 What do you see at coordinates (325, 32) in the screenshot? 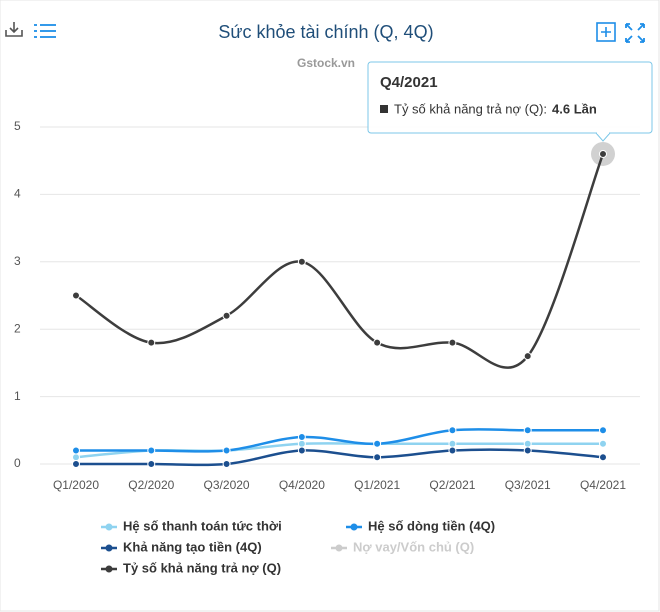
I see `chart-title: Sức khỏe tài chính (Q, 4Q)` at bounding box center [325, 32].